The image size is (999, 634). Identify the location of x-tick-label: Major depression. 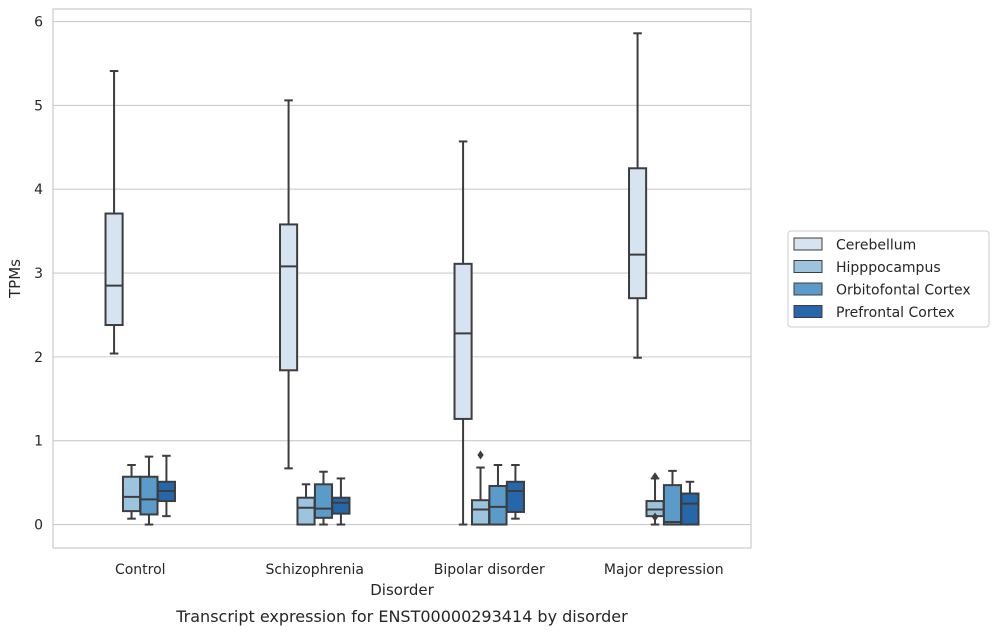
(664, 570).